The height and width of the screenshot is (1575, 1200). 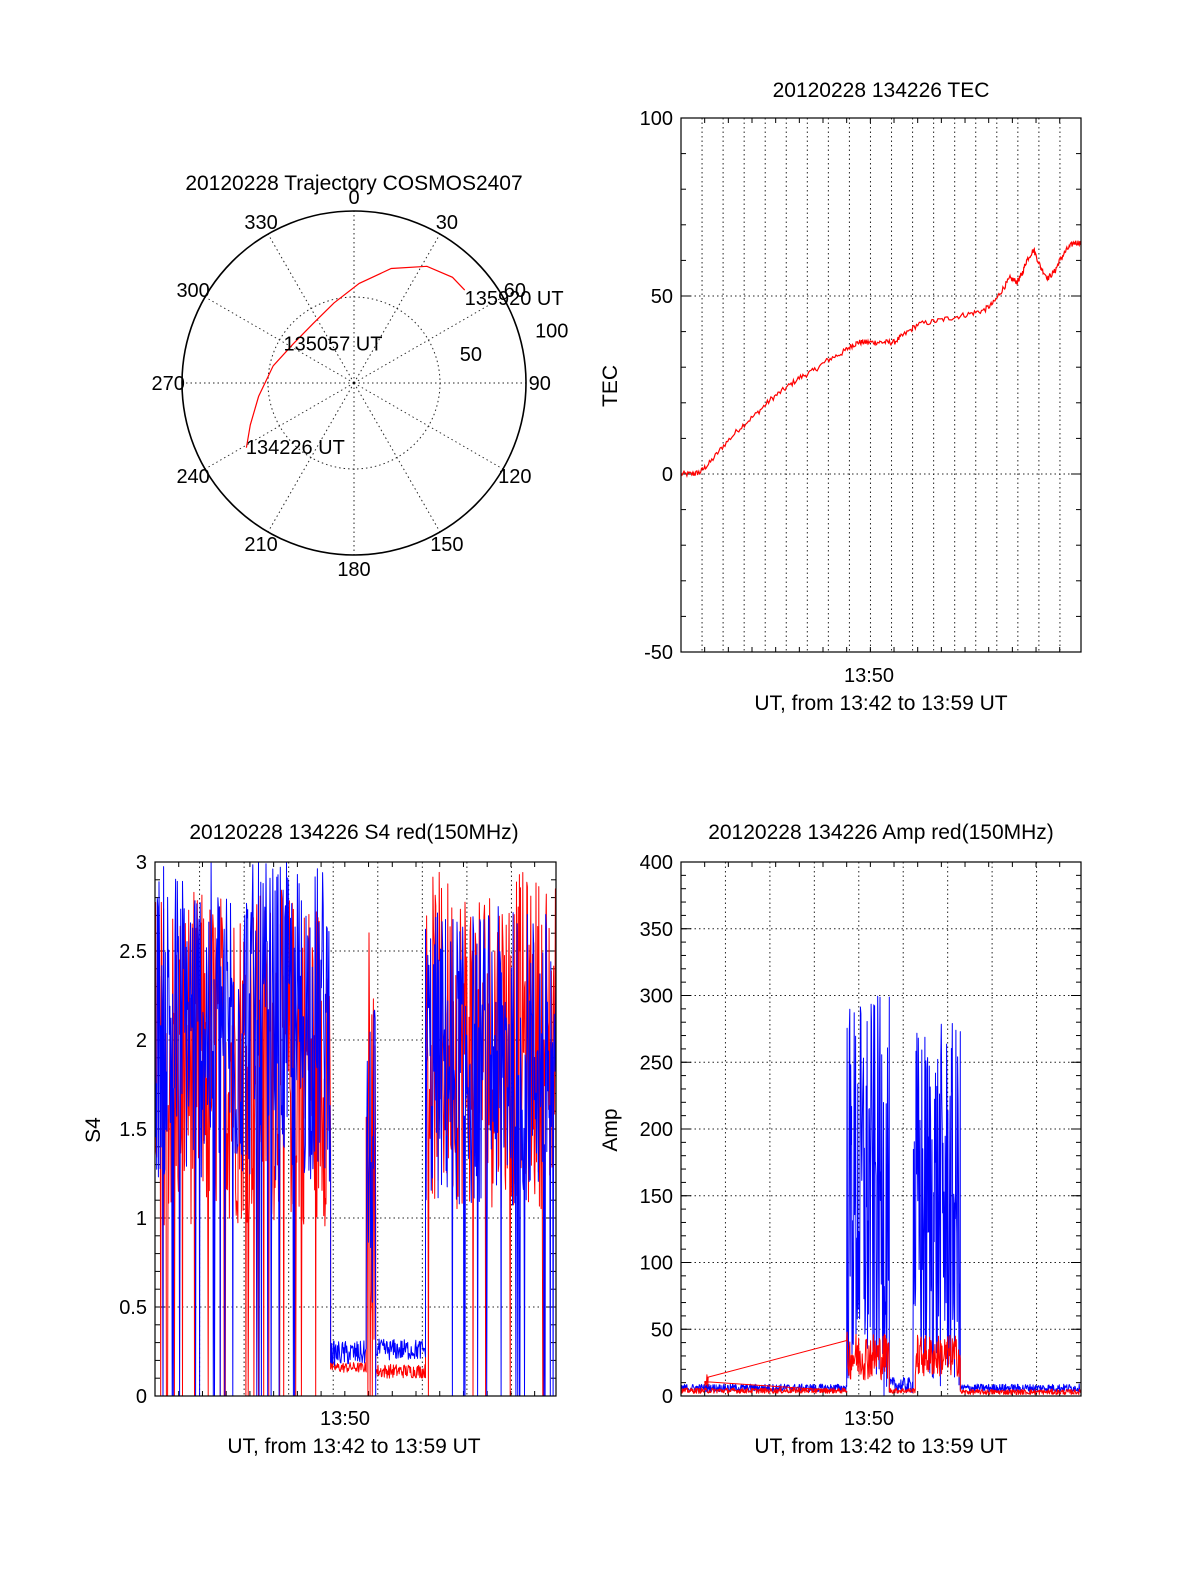 What do you see at coordinates (514, 477) in the screenshot?
I see `polar-azimuth-label: 120` at bounding box center [514, 477].